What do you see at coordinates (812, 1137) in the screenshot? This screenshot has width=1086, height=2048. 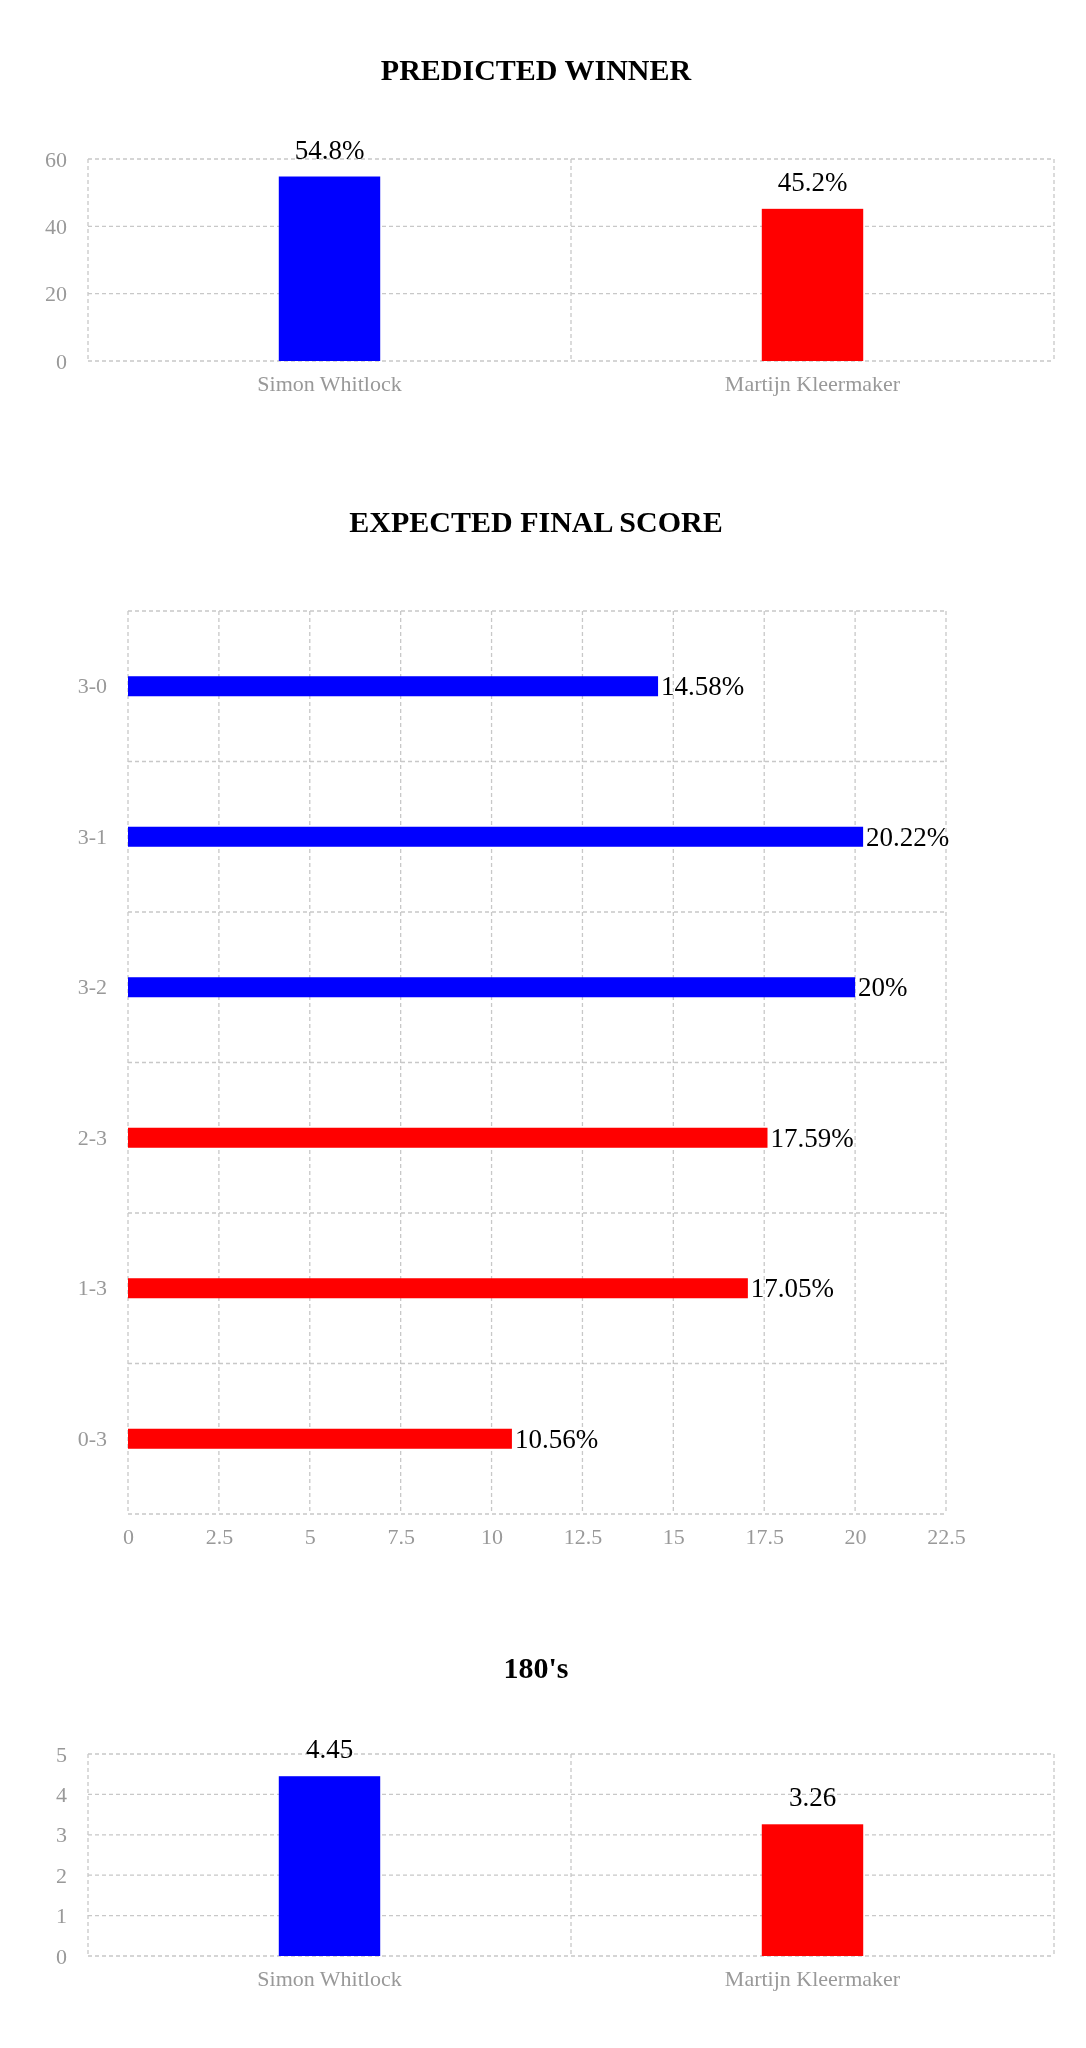 I see `data-label: 17.59%` at bounding box center [812, 1137].